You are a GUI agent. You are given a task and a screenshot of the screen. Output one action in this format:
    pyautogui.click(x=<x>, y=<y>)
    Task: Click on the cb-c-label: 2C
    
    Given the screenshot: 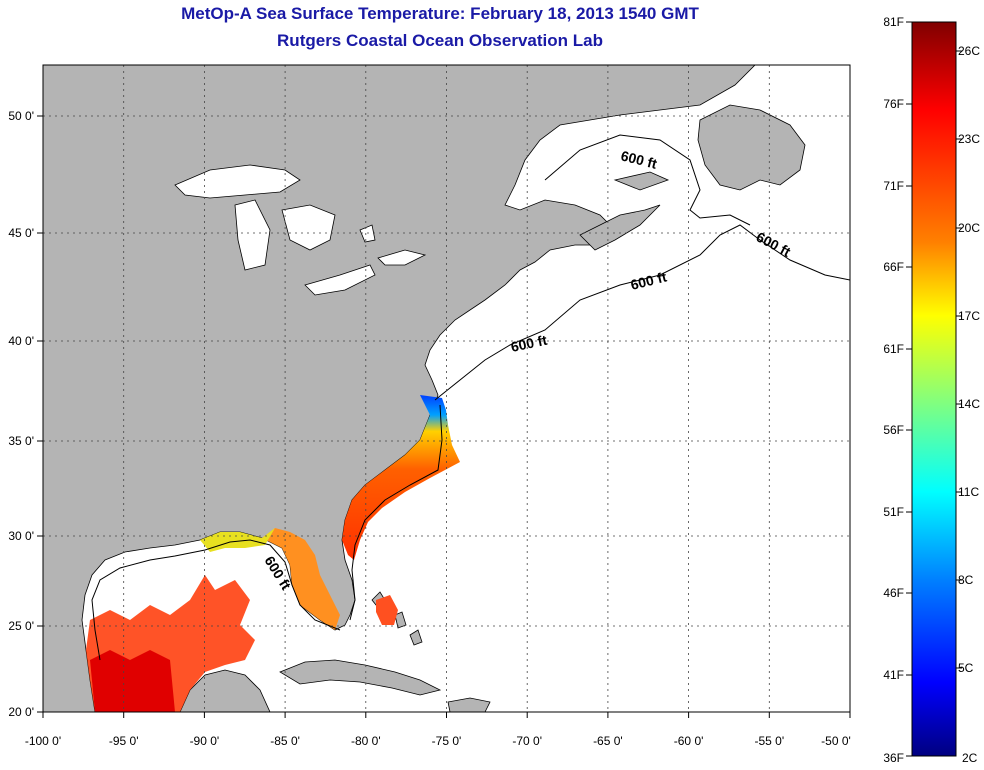 What is the action you would take?
    pyautogui.click(x=970, y=758)
    